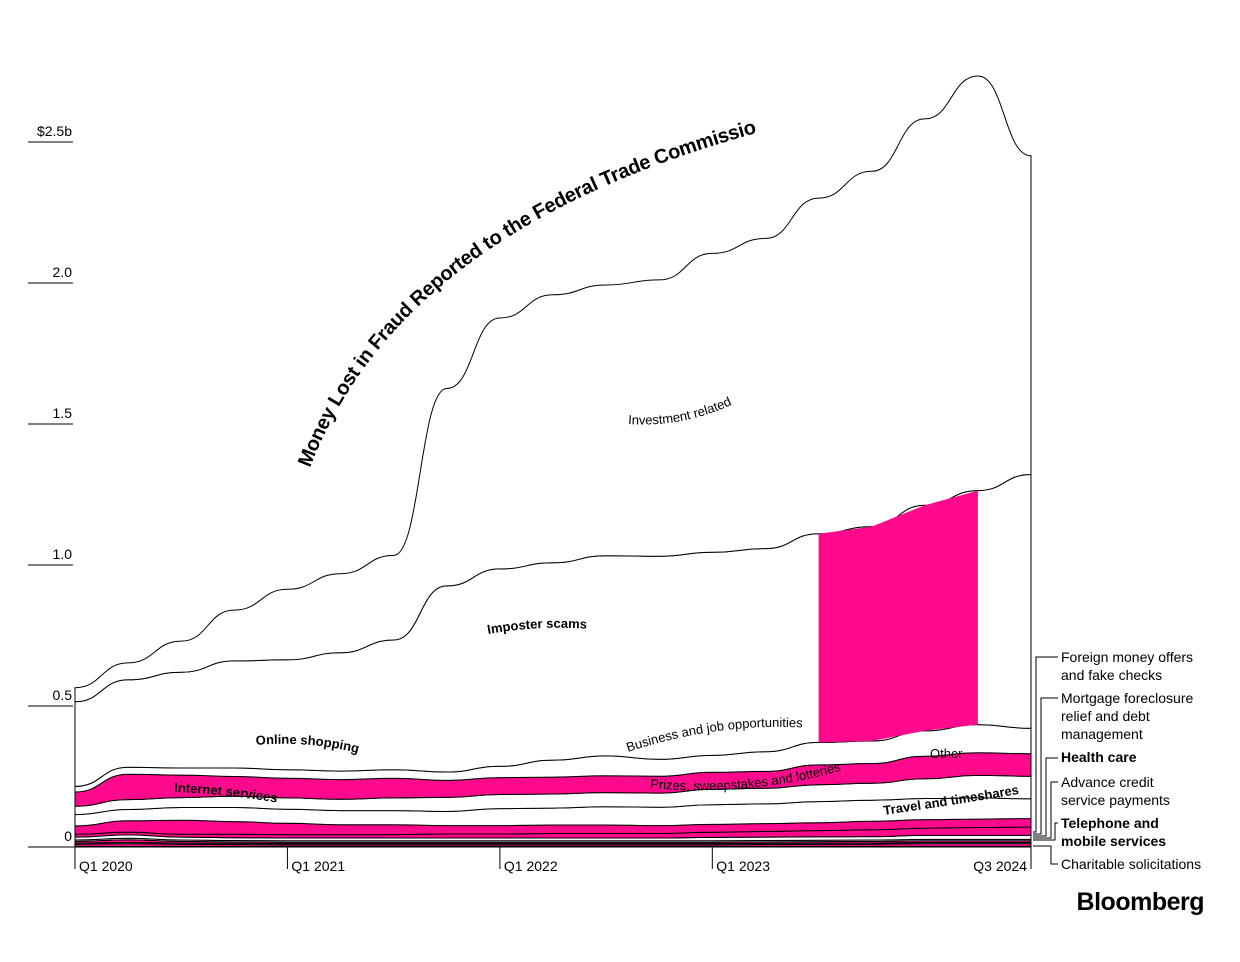  I want to click on legend-item-foreign-money: Foreign money offers and fake checks, so click(1127, 666).